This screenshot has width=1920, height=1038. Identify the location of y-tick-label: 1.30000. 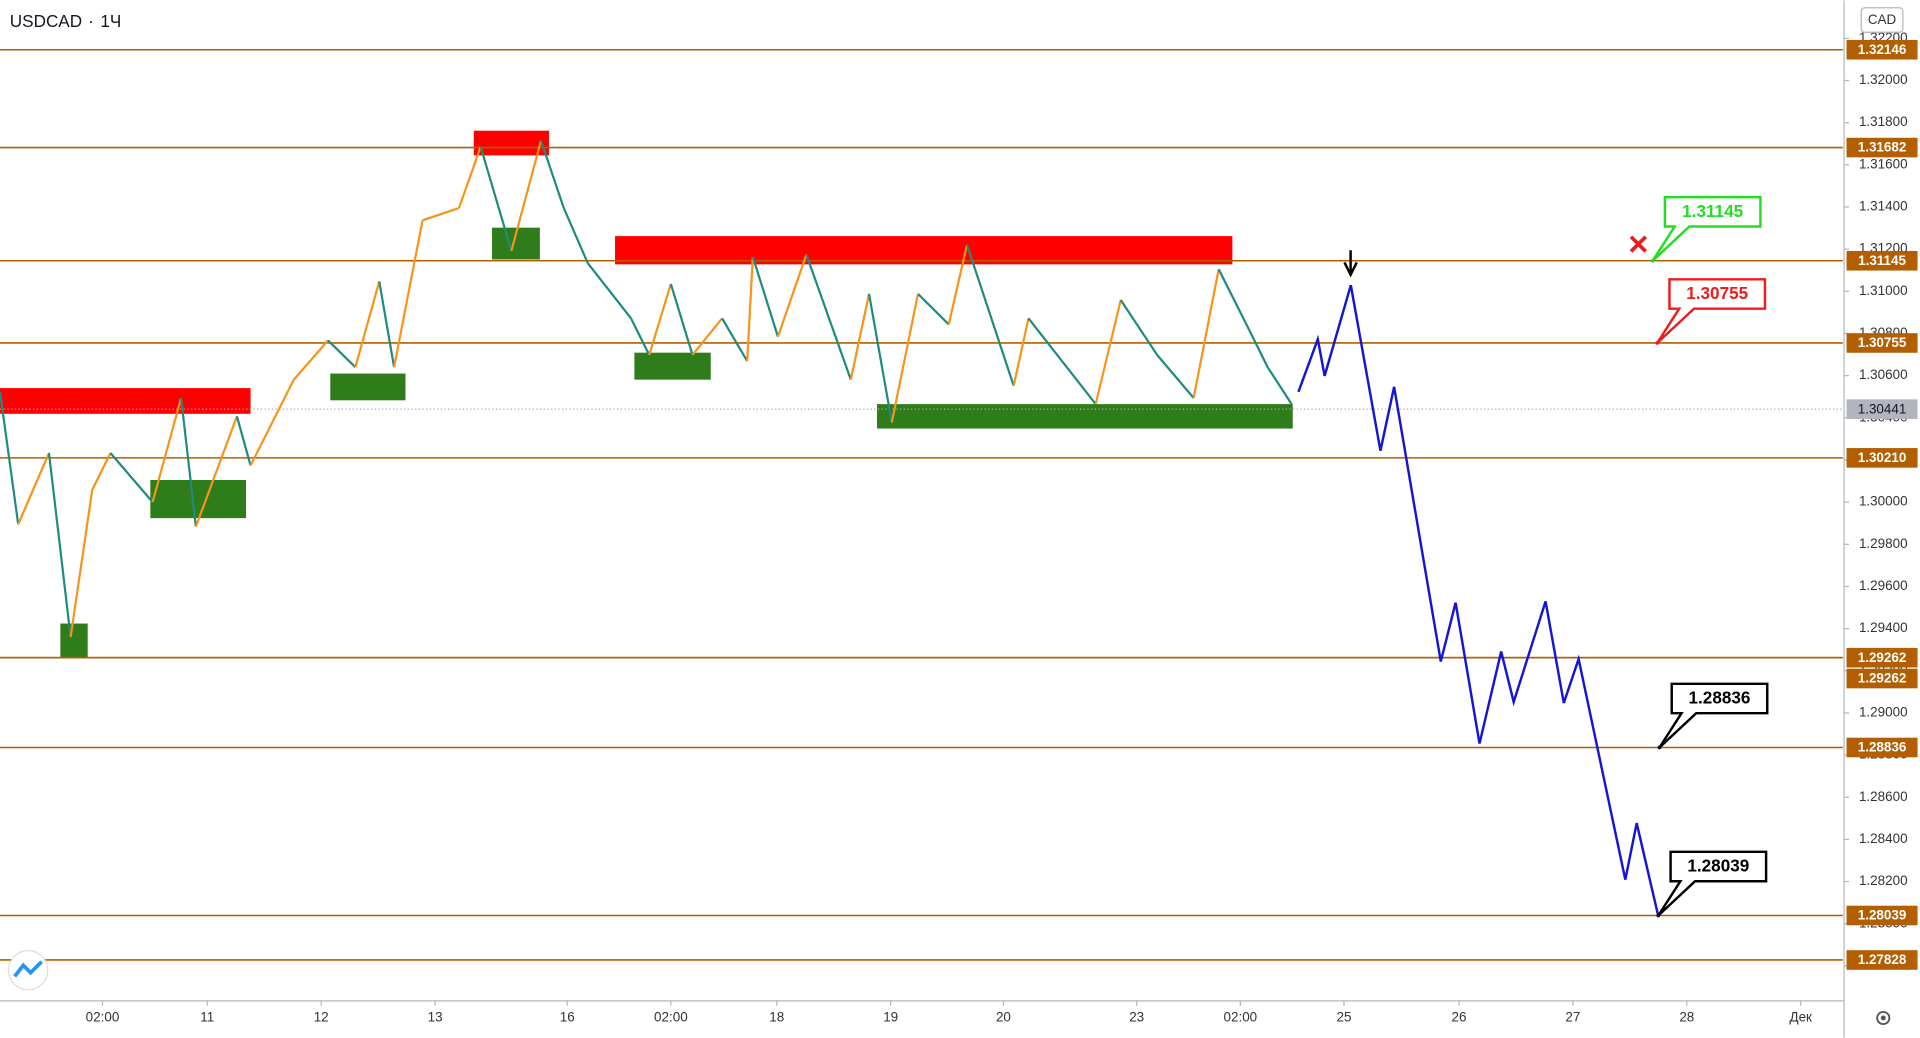
(1883, 501).